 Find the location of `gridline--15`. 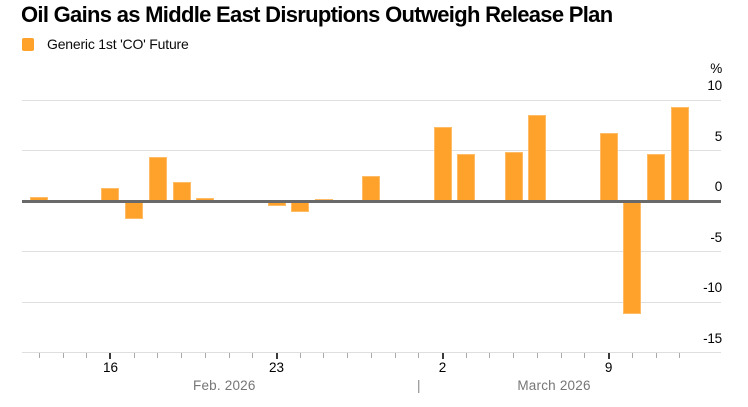

gridline--15 is located at coordinates (371, 352).